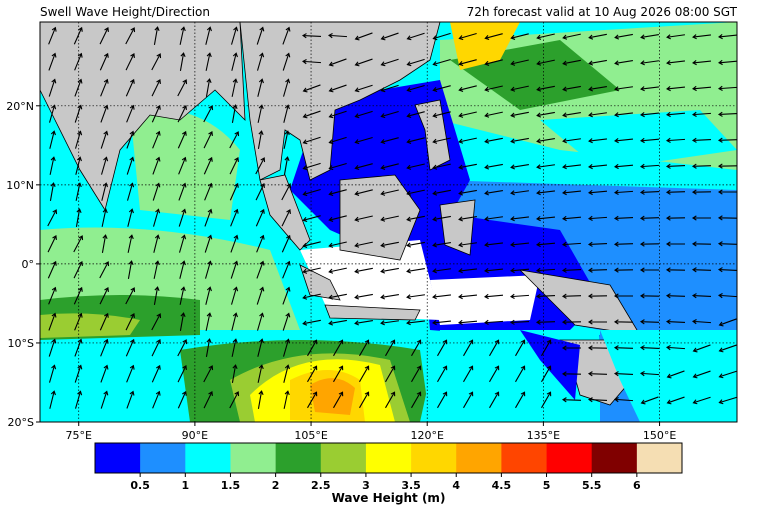 Image resolution: width=762 pixels, height=508 pixels. What do you see at coordinates (28, 264) in the screenshot?
I see `lat-label: 0°` at bounding box center [28, 264].